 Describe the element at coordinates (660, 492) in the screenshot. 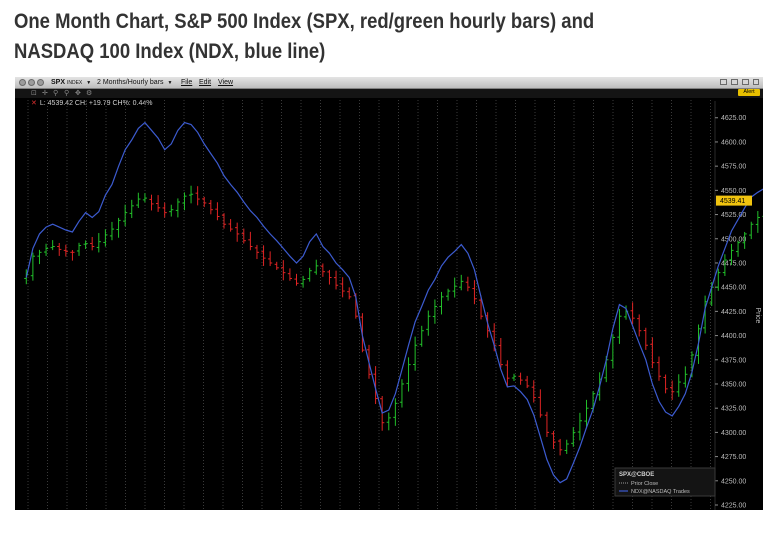

I see `legend-ndx: NDX@NASDAQ Trades` at that location.